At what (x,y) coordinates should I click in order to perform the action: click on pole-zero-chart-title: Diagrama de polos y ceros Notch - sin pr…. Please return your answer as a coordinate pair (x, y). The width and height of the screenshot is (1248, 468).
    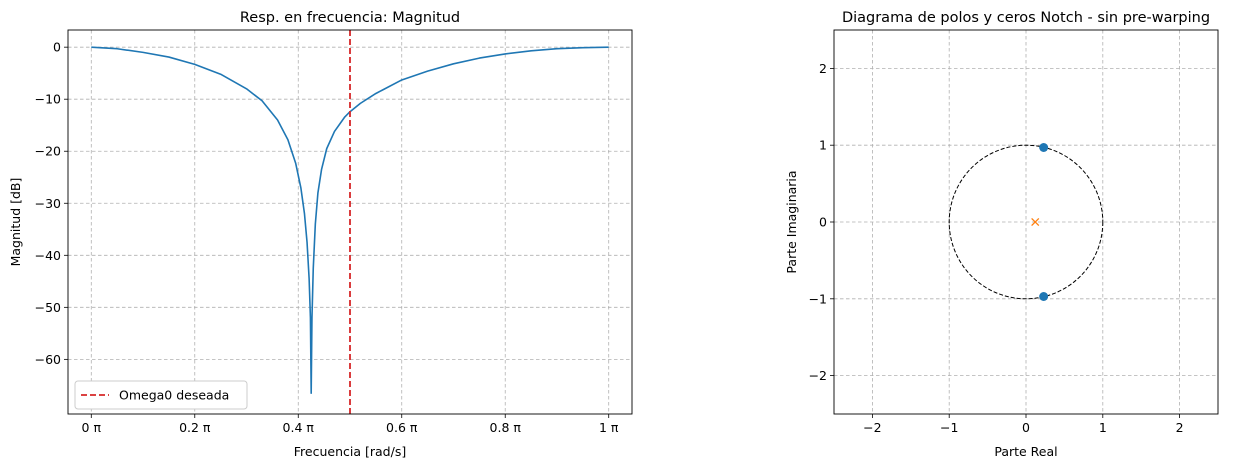
    Looking at the image, I should click on (1026, 18).